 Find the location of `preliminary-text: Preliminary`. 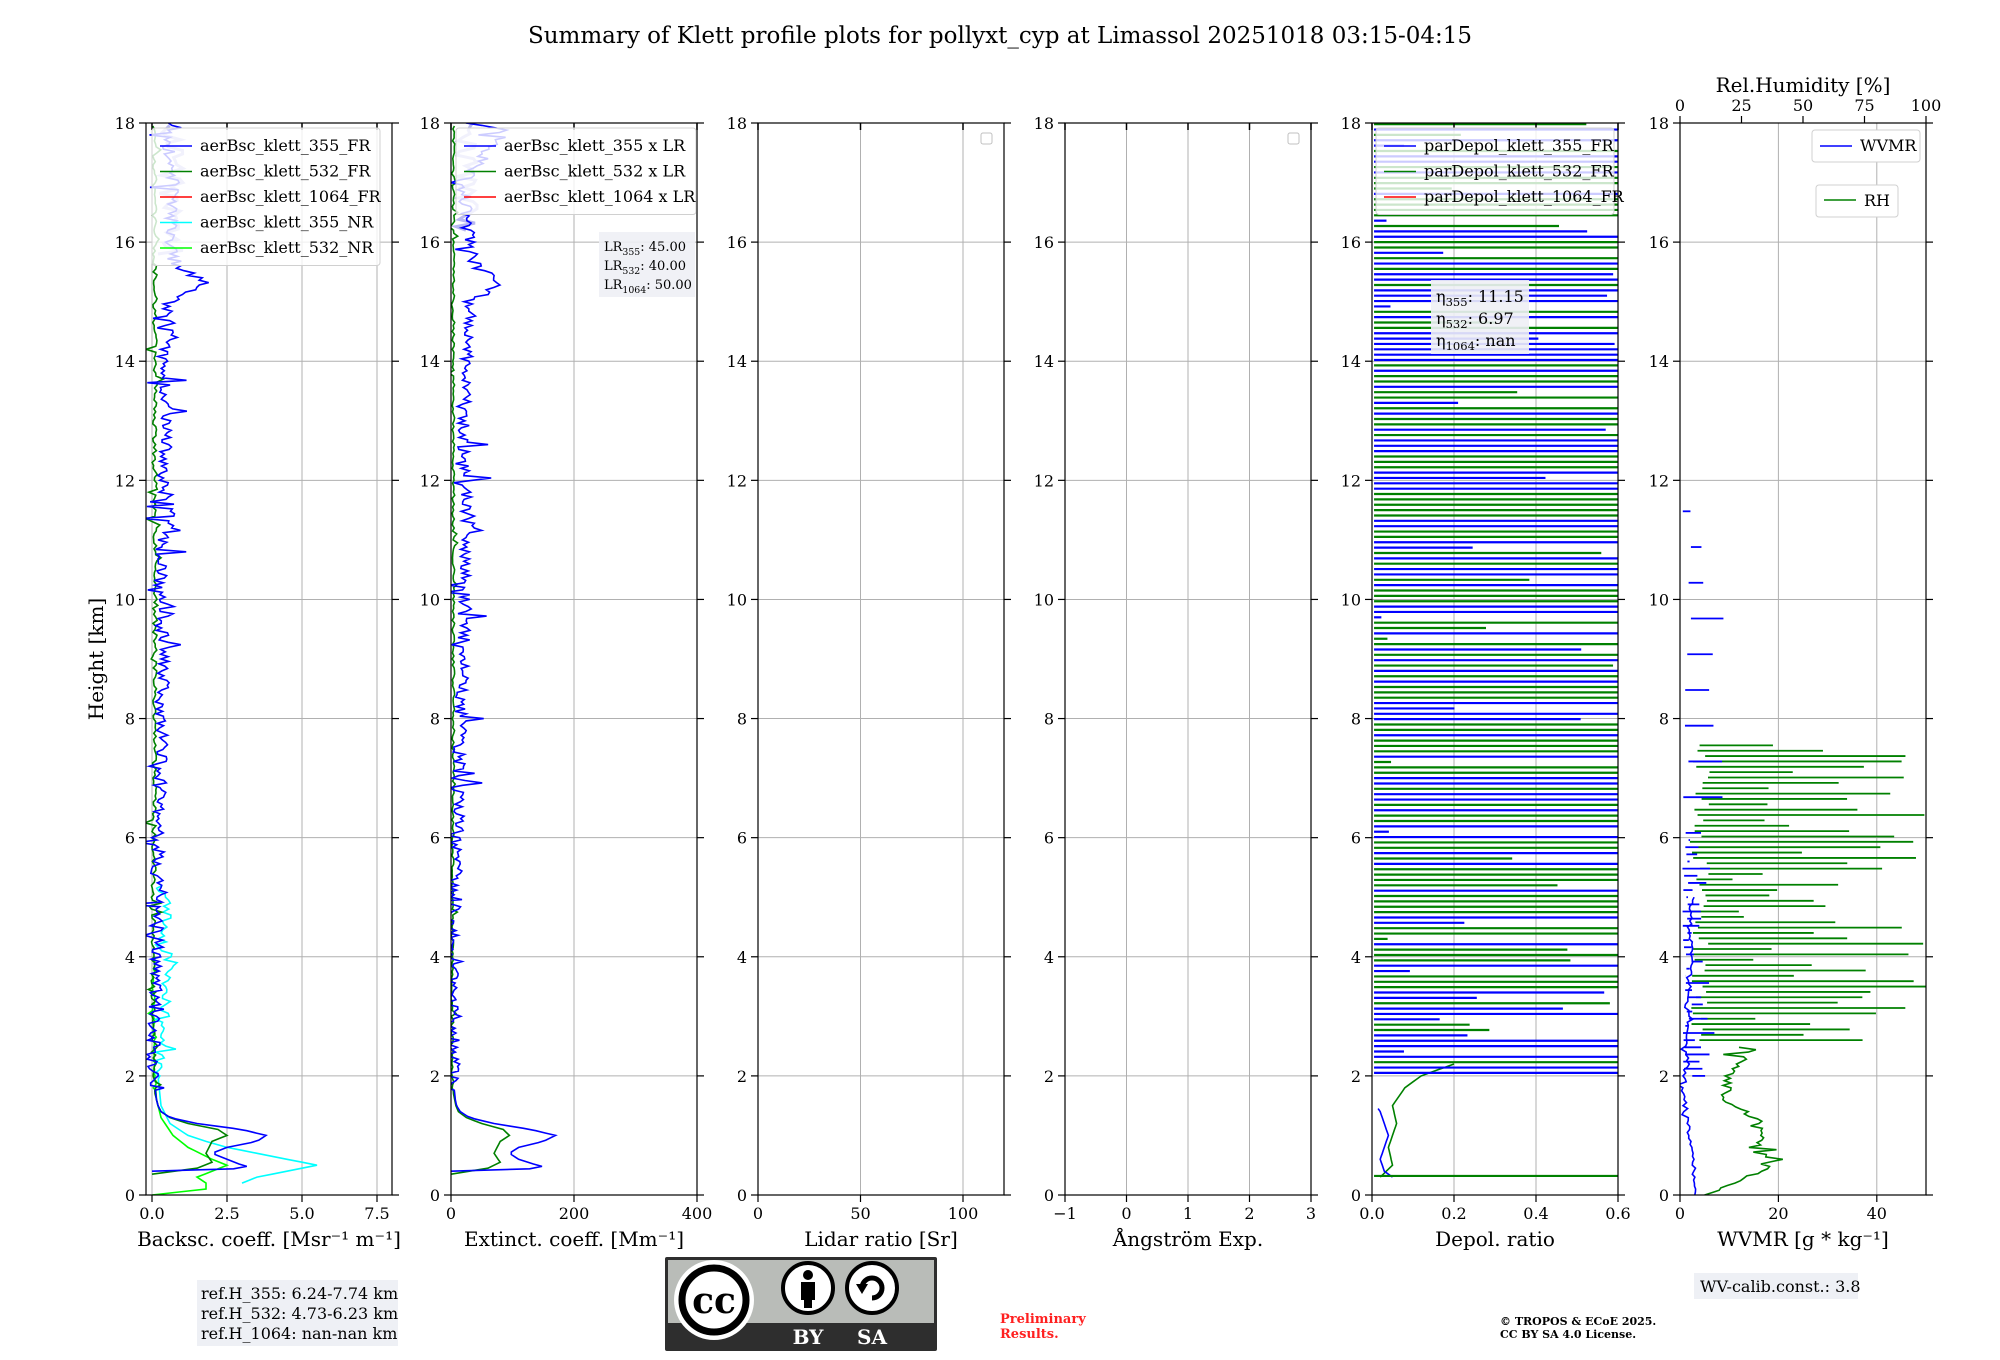

preliminary-text: Preliminary is located at coordinates (1043, 1319).